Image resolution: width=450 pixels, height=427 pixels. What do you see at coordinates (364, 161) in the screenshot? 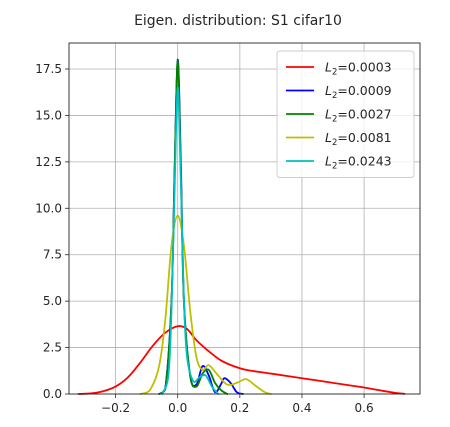
I see `legend-label-value: =0.0243` at bounding box center [364, 161].